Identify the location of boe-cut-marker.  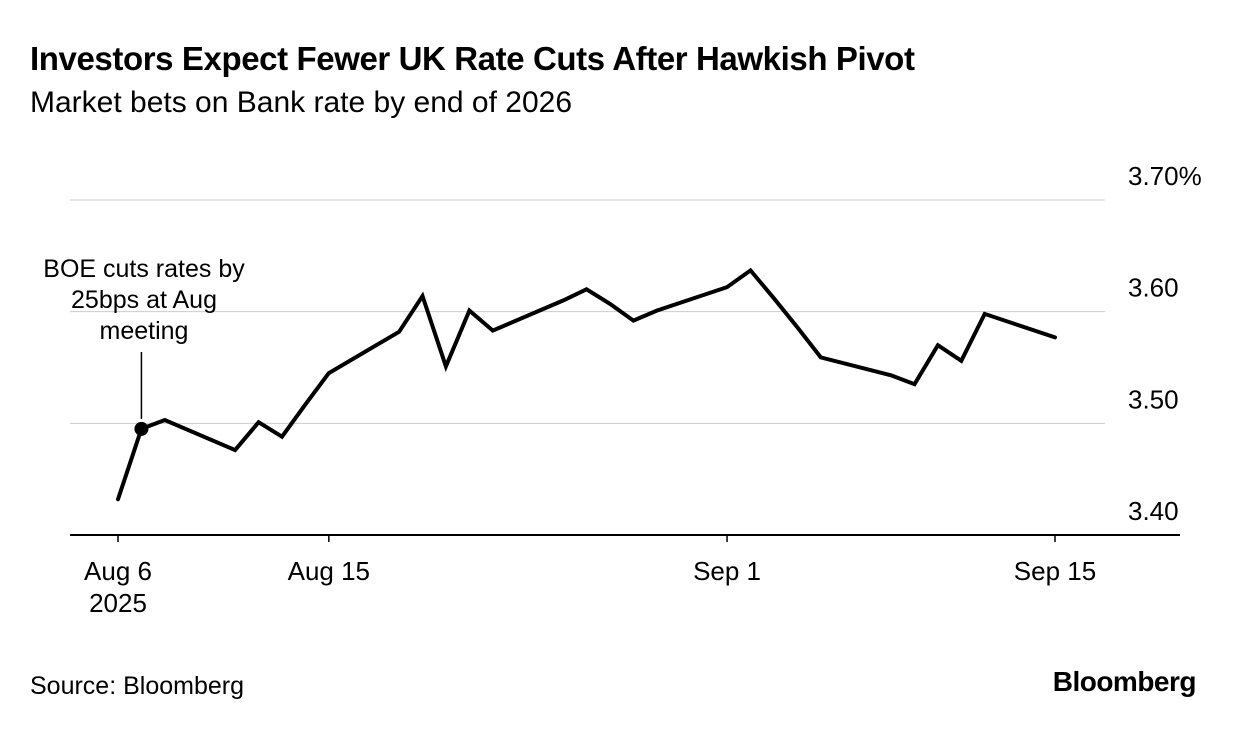
(141, 428).